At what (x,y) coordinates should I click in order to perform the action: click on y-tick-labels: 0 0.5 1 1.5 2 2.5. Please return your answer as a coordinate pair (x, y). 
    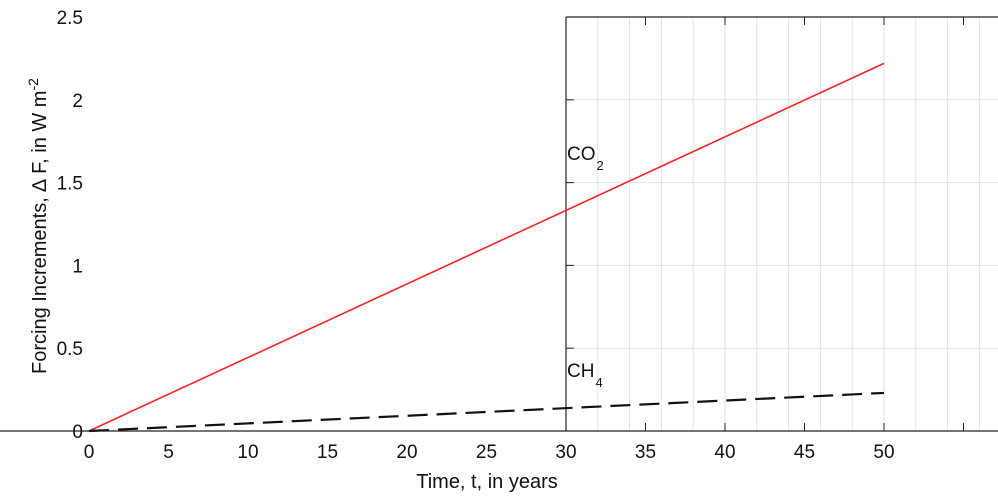
    Looking at the image, I should click on (70, 225).